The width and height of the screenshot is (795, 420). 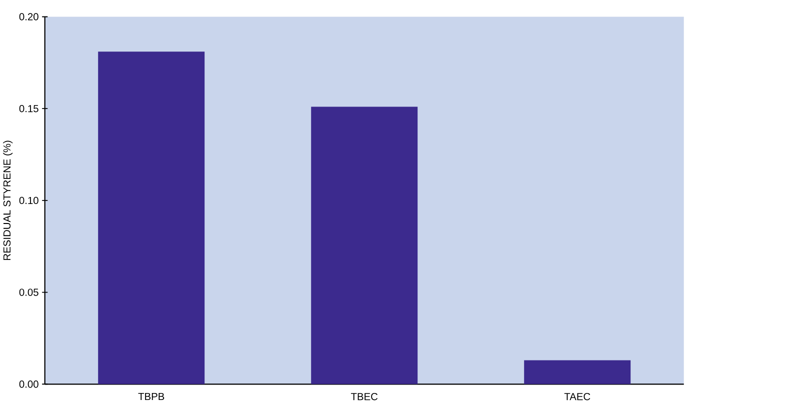 I want to click on y-tick-label: 0.10, so click(x=28, y=200).